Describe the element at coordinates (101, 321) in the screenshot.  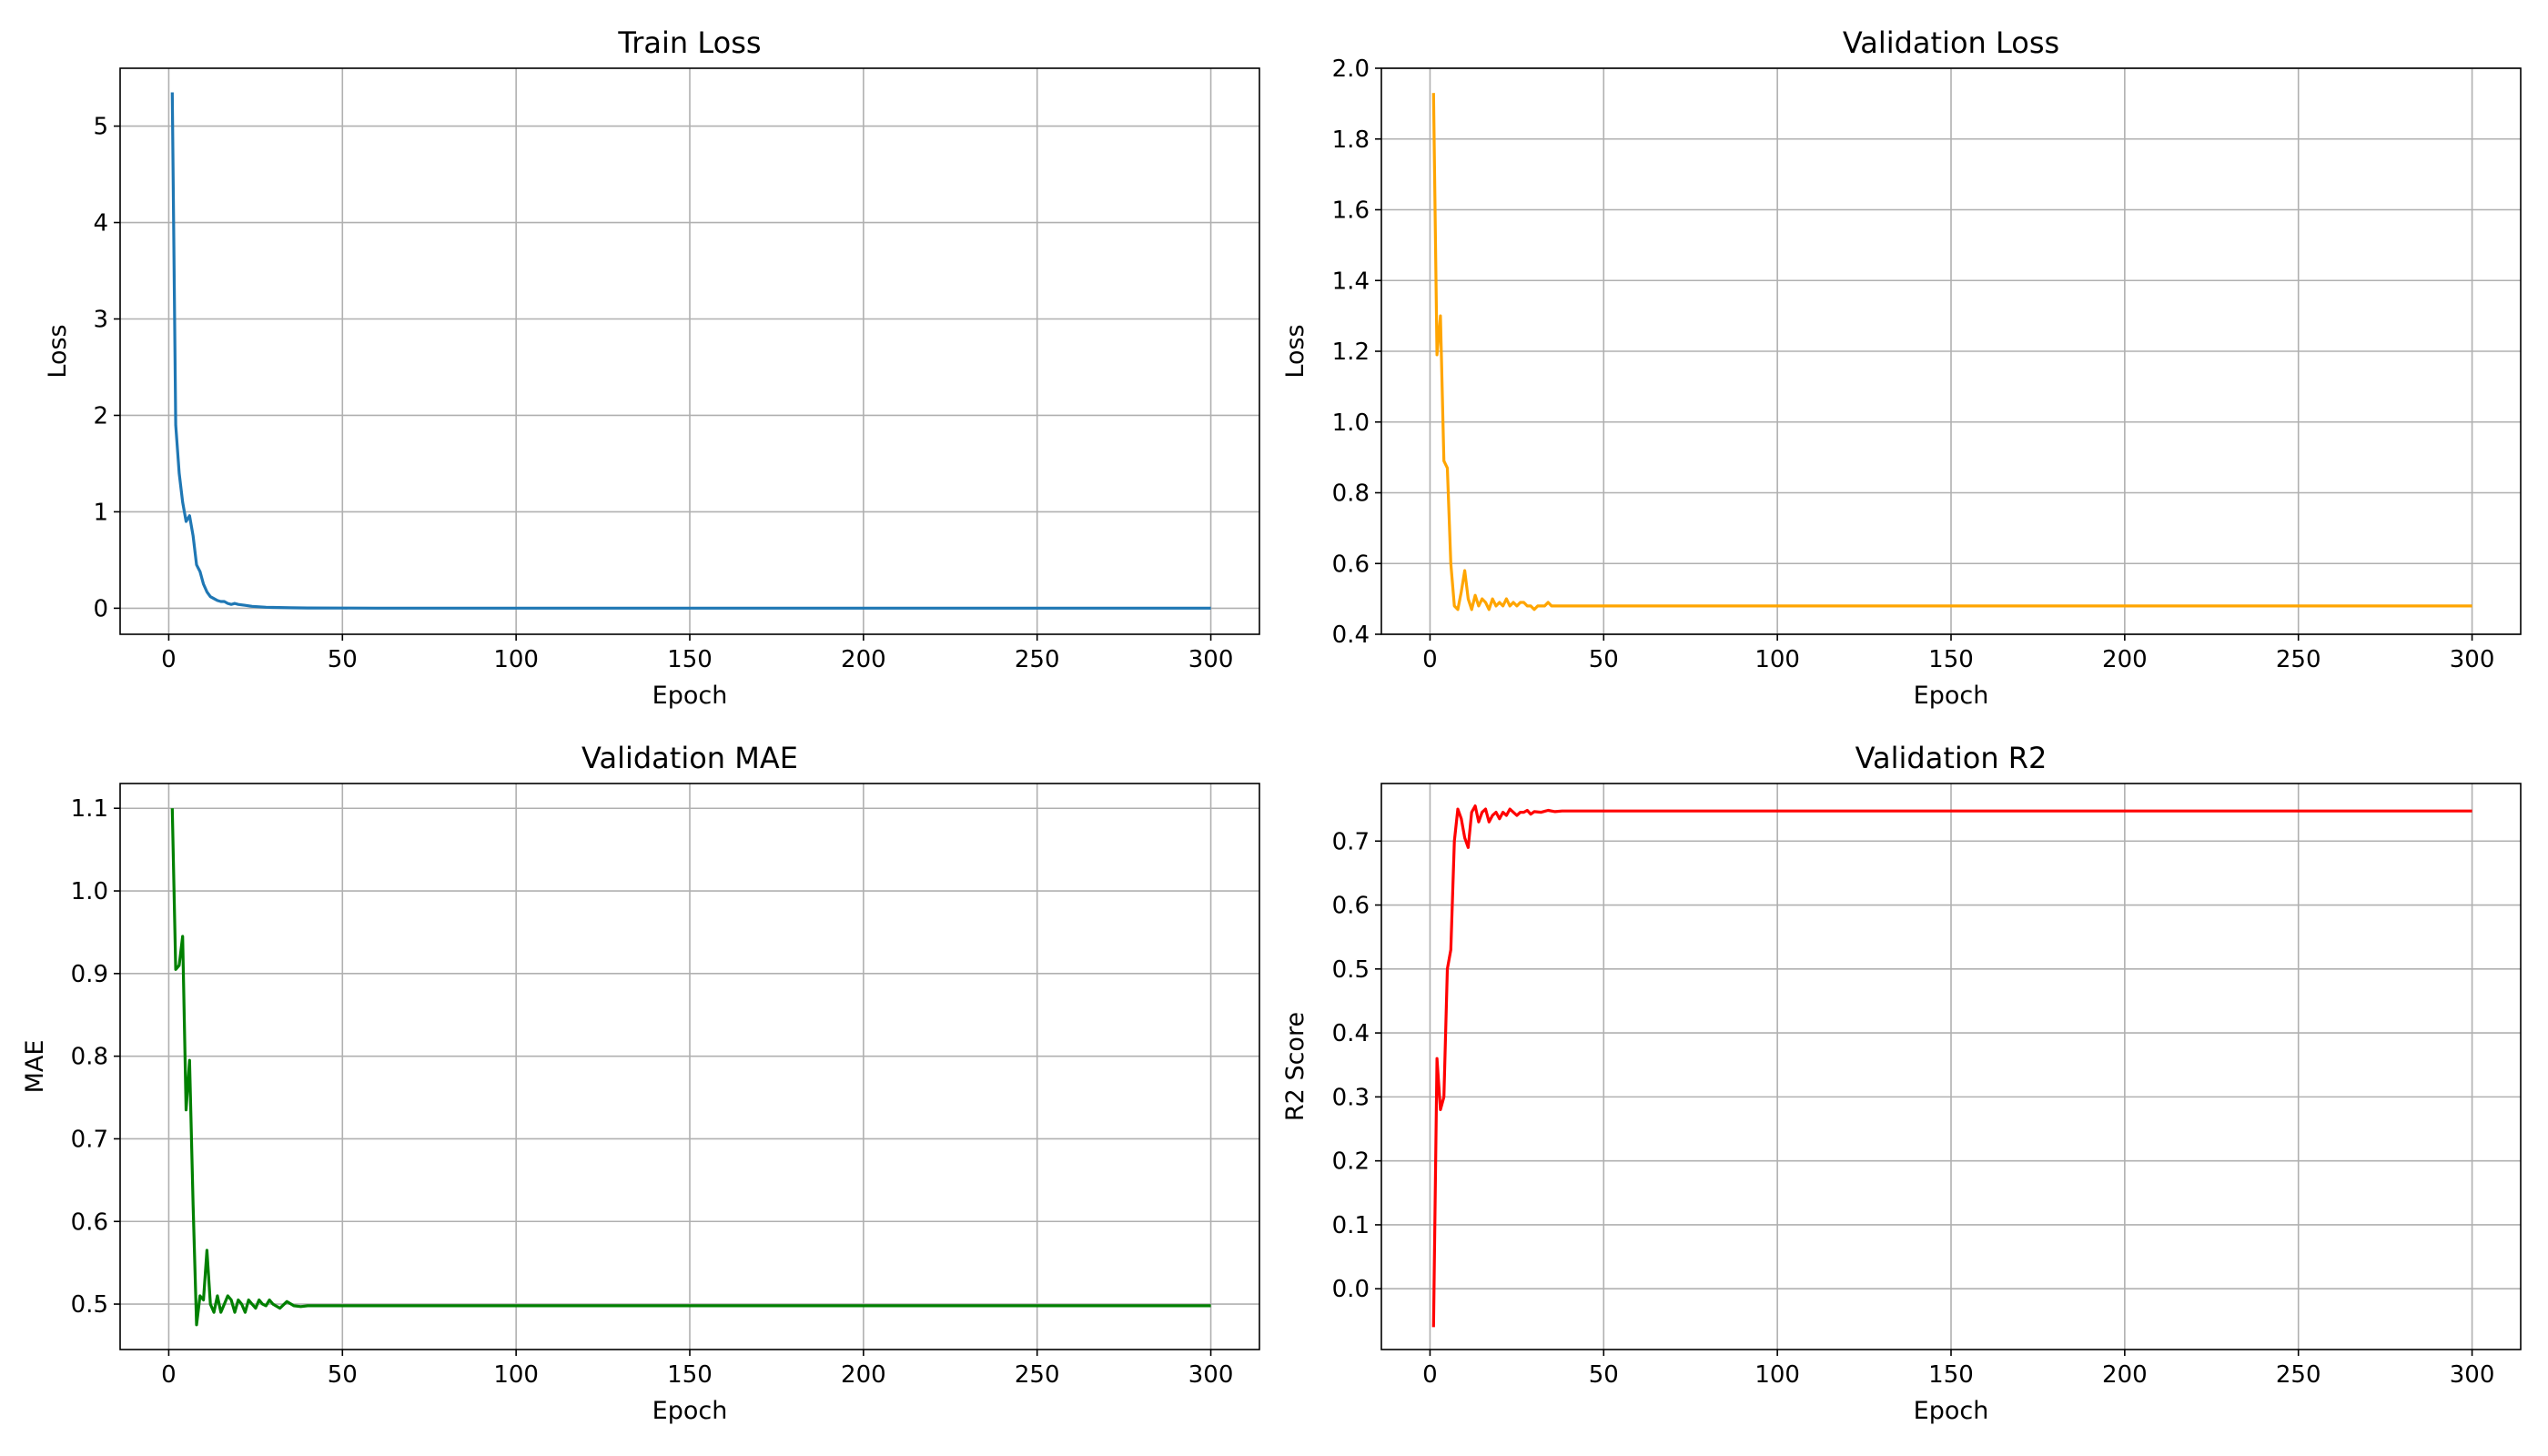
I see `y-tick-label: 3` at that location.